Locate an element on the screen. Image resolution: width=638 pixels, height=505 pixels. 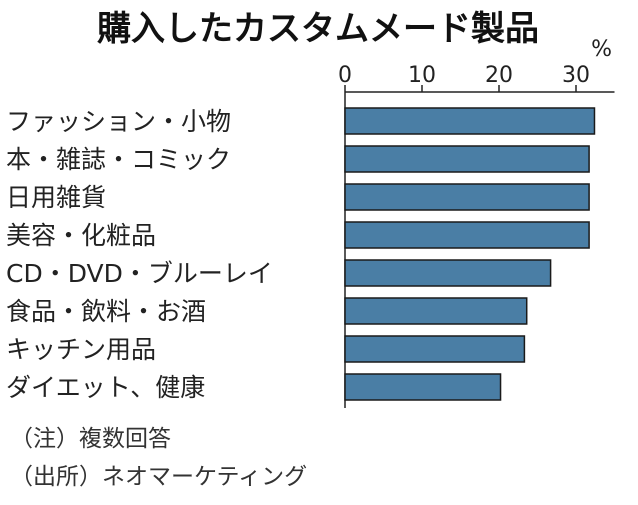
note-multiple-answers: （注）複数回答 is located at coordinates (90, 439).